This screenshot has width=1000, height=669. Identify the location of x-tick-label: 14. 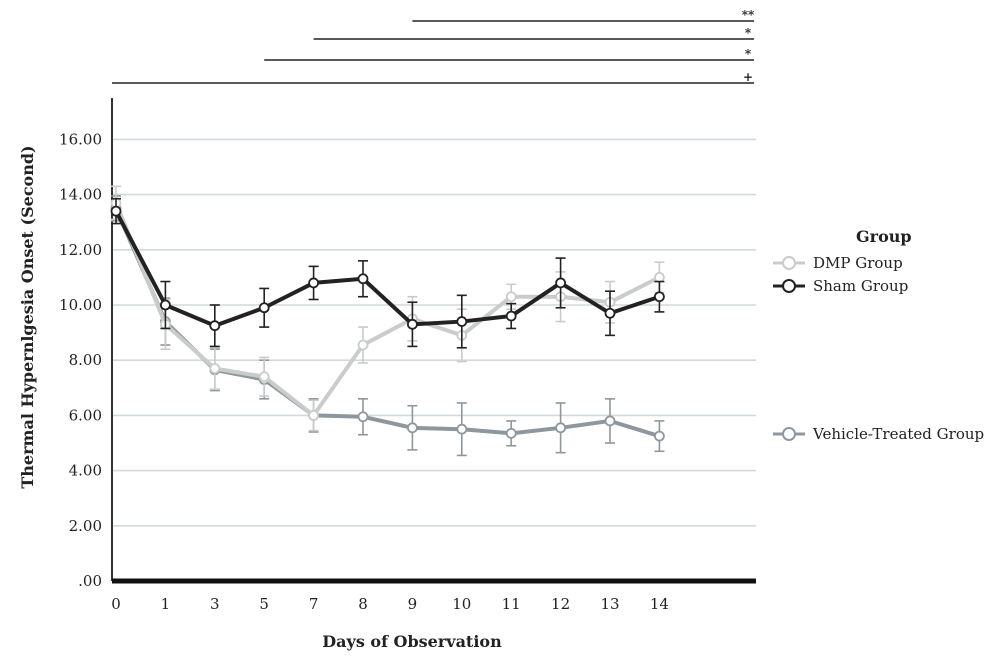
(659, 604).